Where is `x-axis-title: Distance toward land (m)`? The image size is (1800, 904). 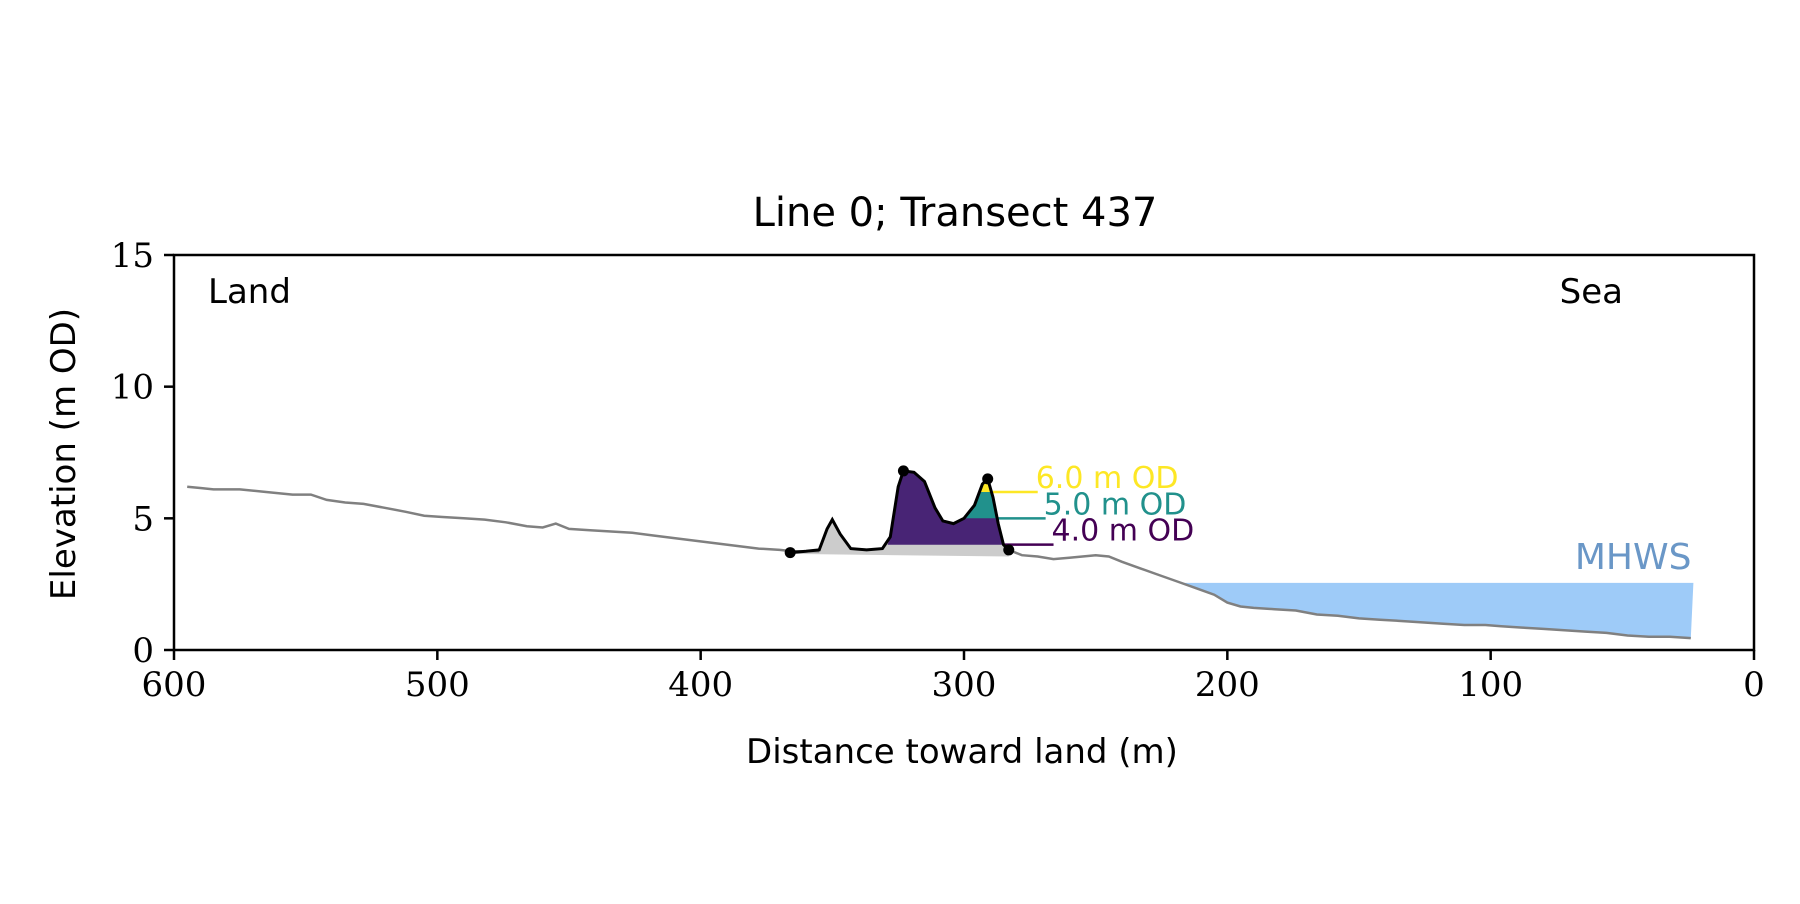
x-axis-title: Distance toward land (m) is located at coordinates (962, 752).